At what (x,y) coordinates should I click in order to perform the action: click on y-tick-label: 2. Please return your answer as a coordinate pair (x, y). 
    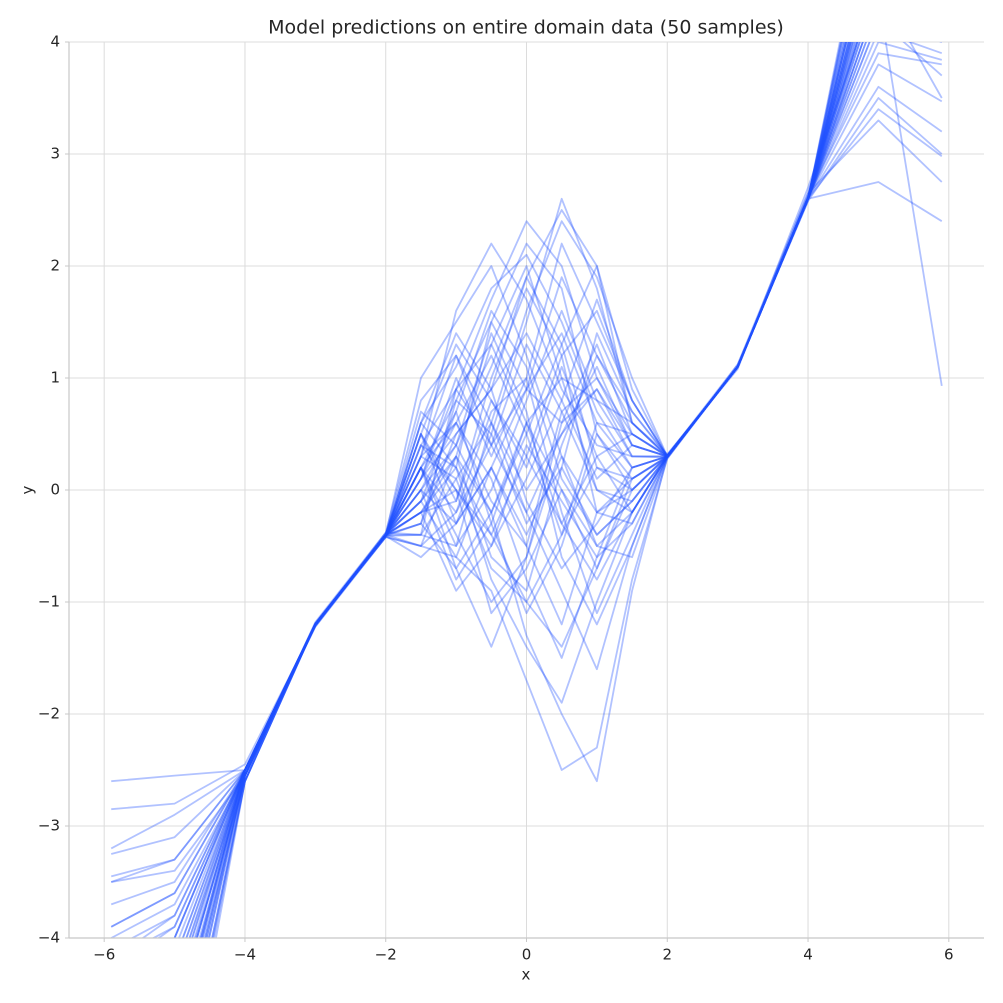
    Looking at the image, I should click on (55, 266).